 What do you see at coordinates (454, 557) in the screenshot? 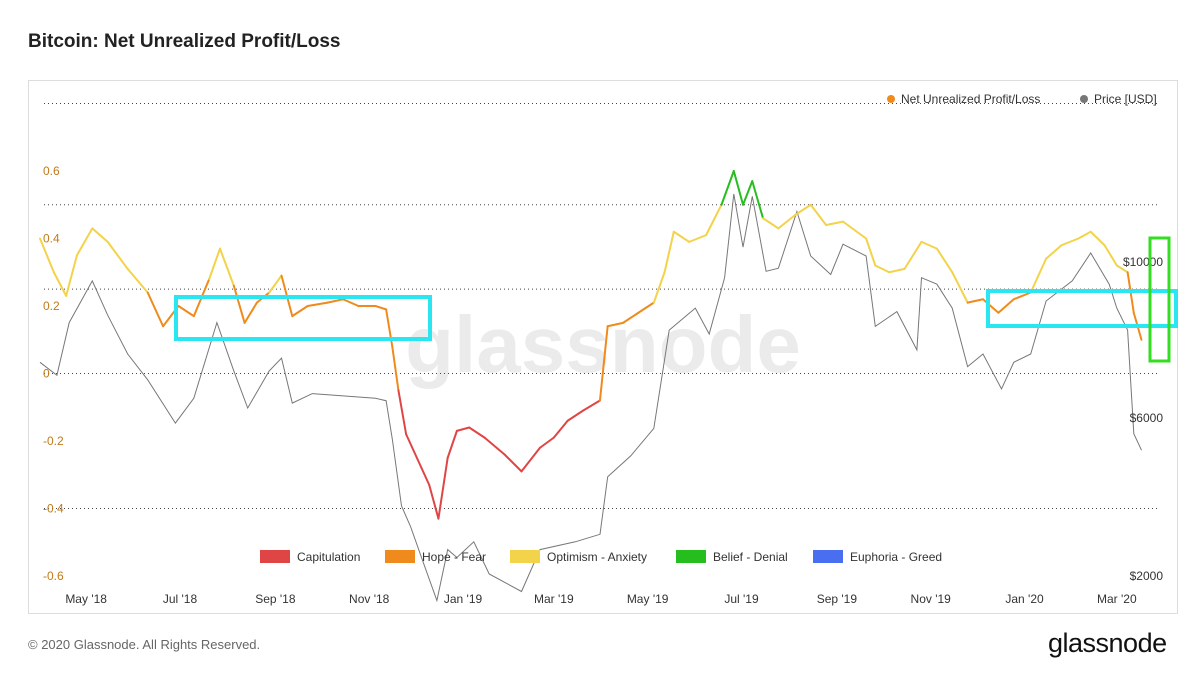
I see `zone-legend-label: Hope - Fear` at bounding box center [454, 557].